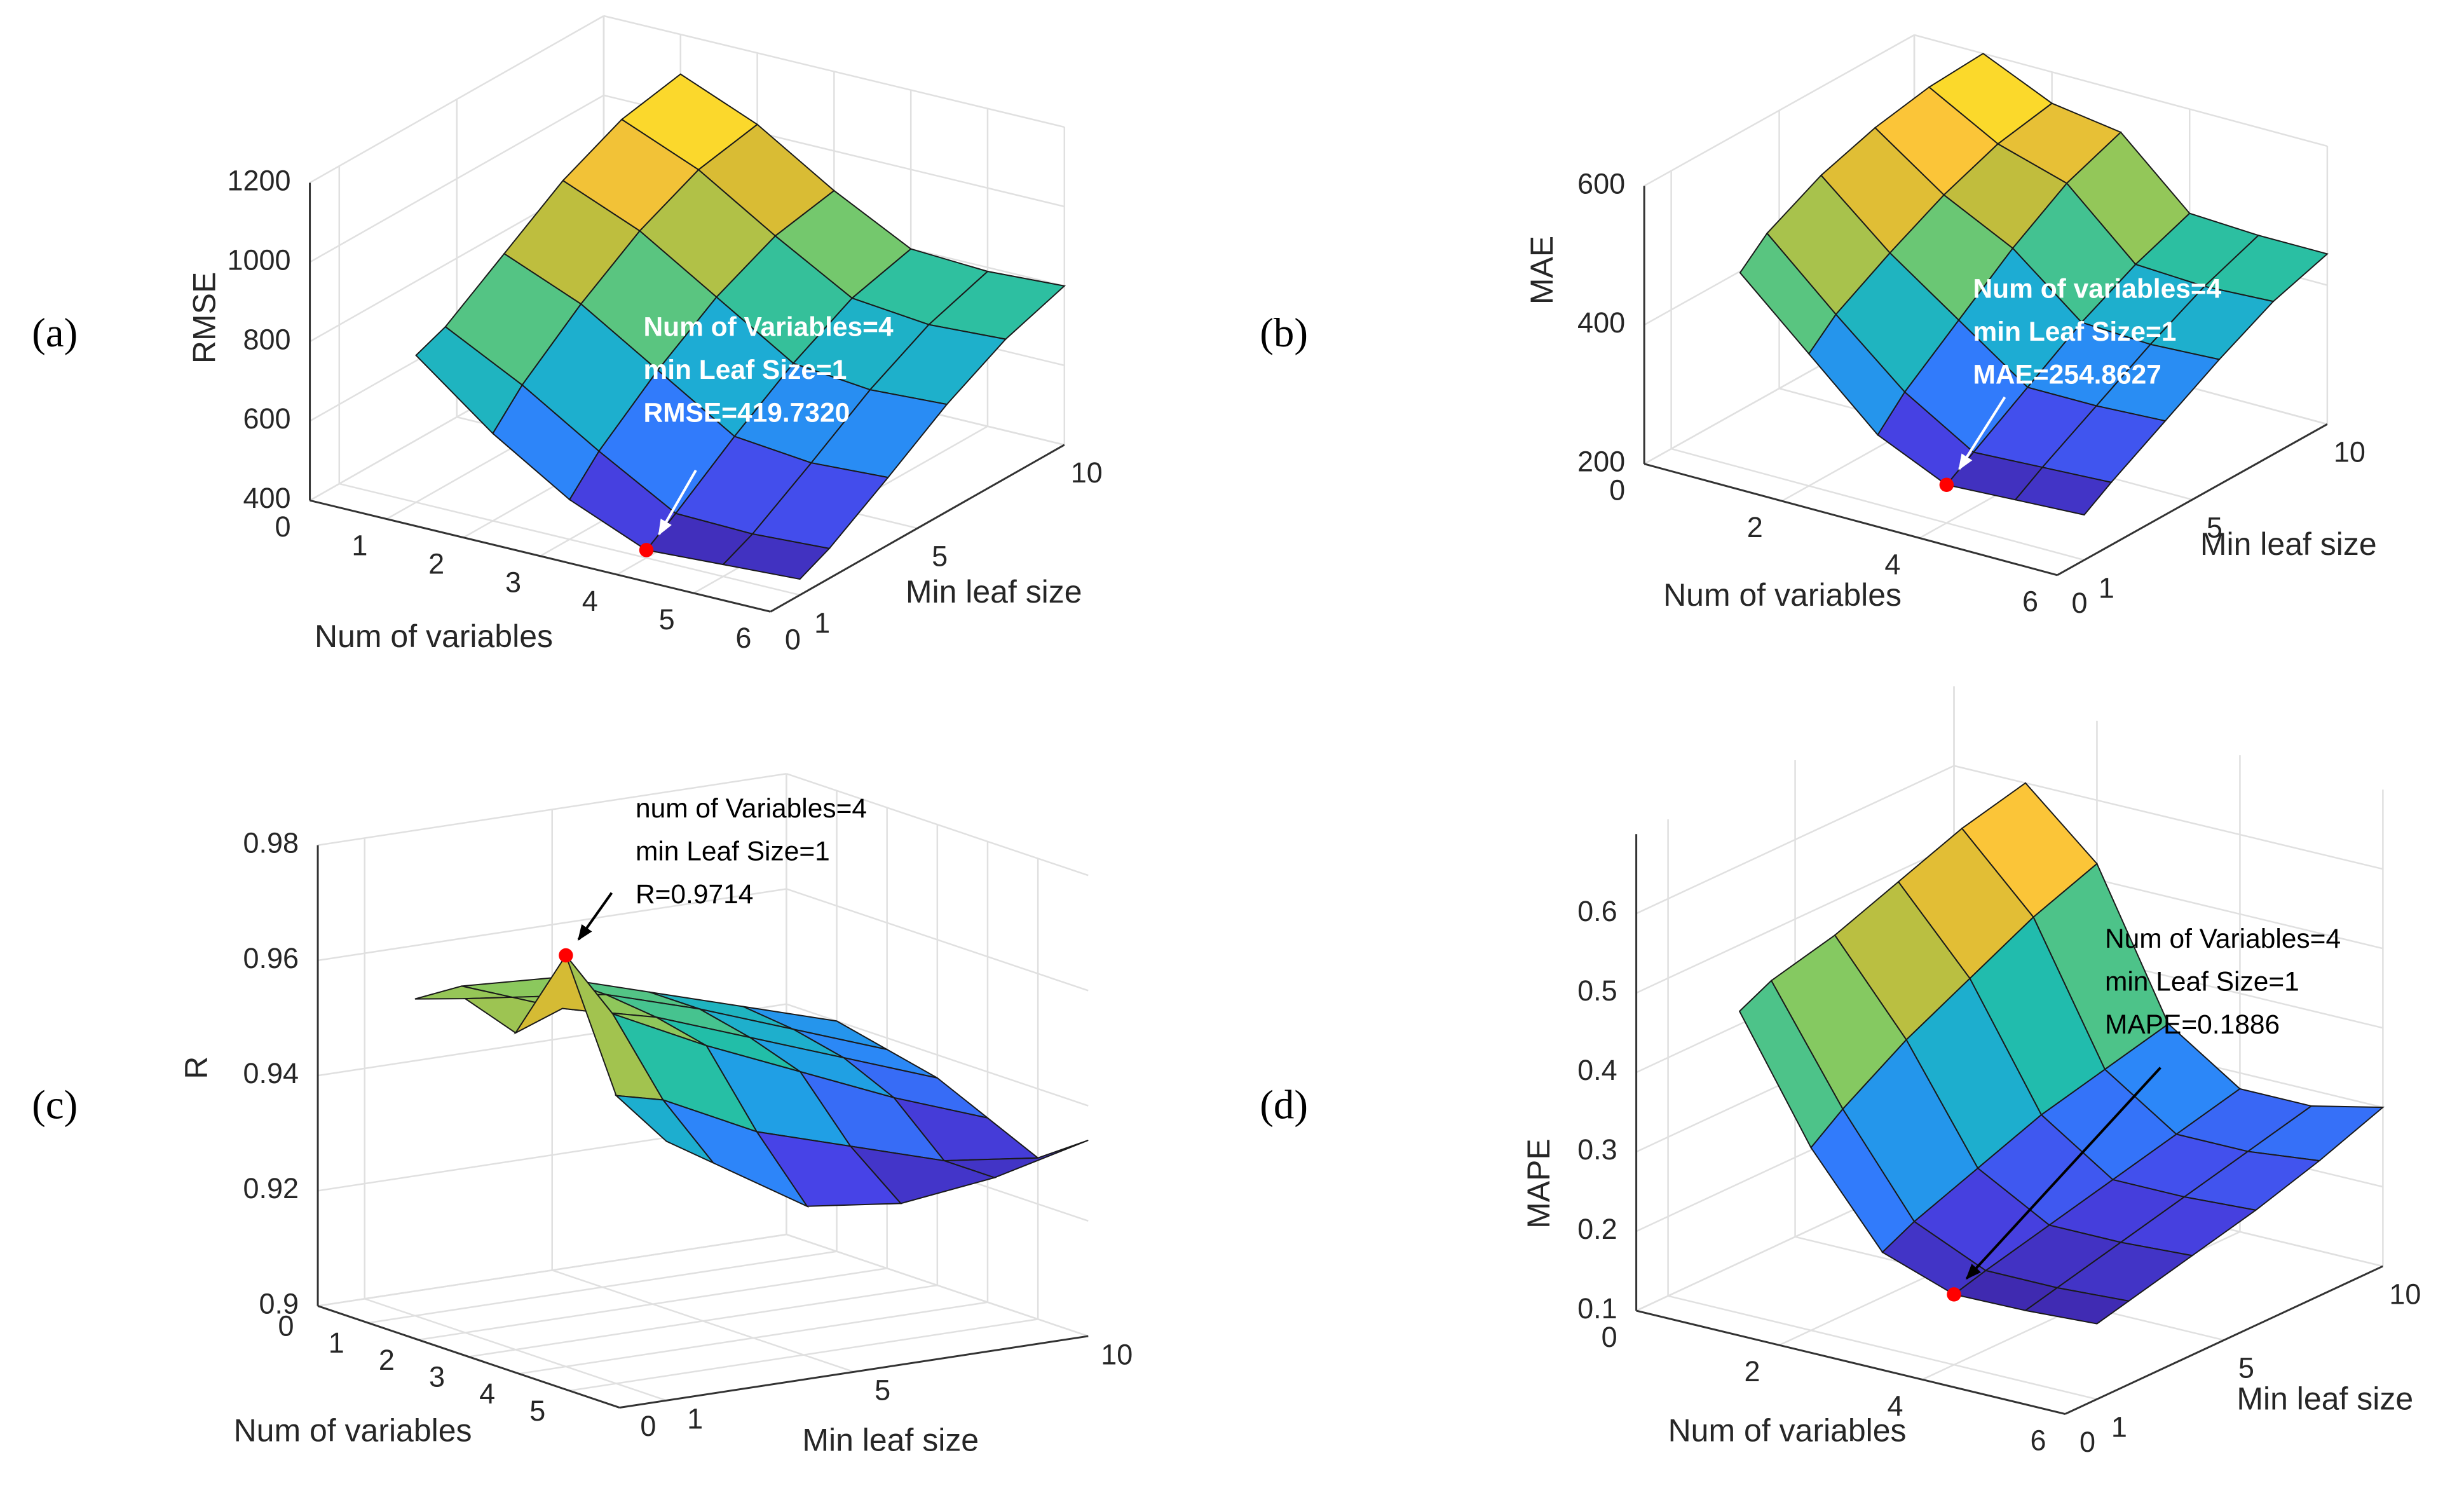  I want to click on z-tick-label: 1000, so click(258, 260).